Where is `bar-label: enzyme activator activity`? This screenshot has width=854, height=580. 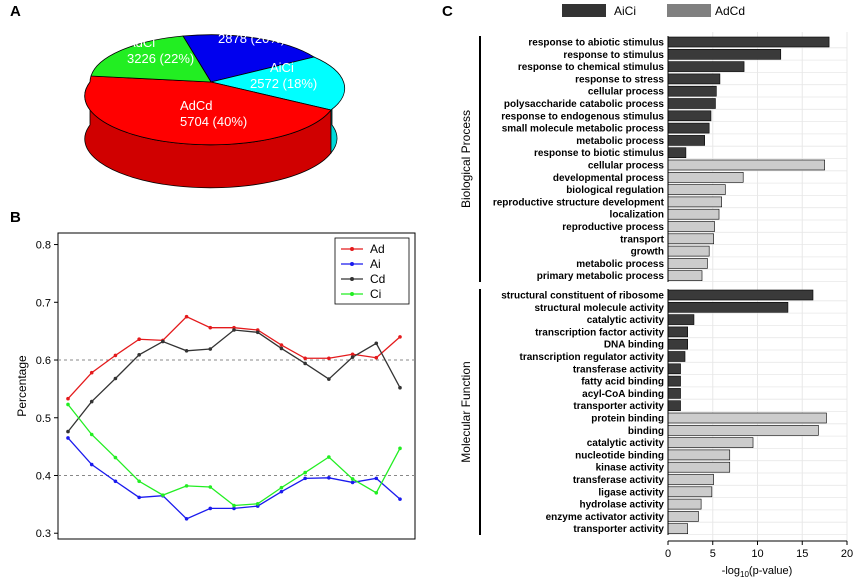
bar-label: enzyme activator activity is located at coordinates (605, 517).